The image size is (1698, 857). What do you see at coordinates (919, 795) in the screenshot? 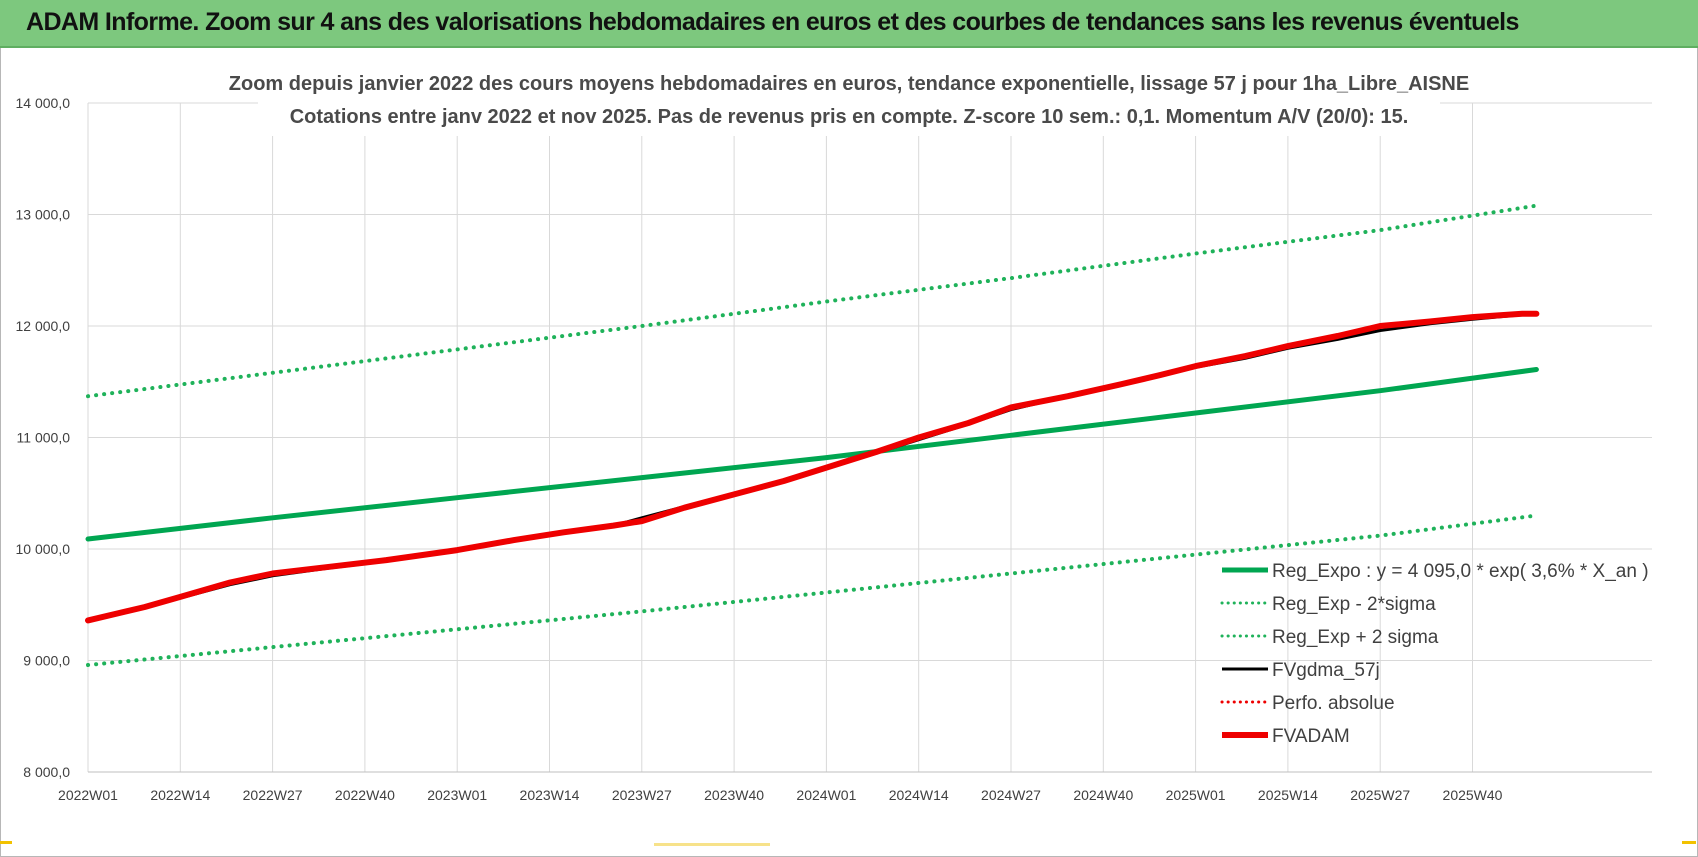
I see `x-tick-label: 2024W14` at bounding box center [919, 795].